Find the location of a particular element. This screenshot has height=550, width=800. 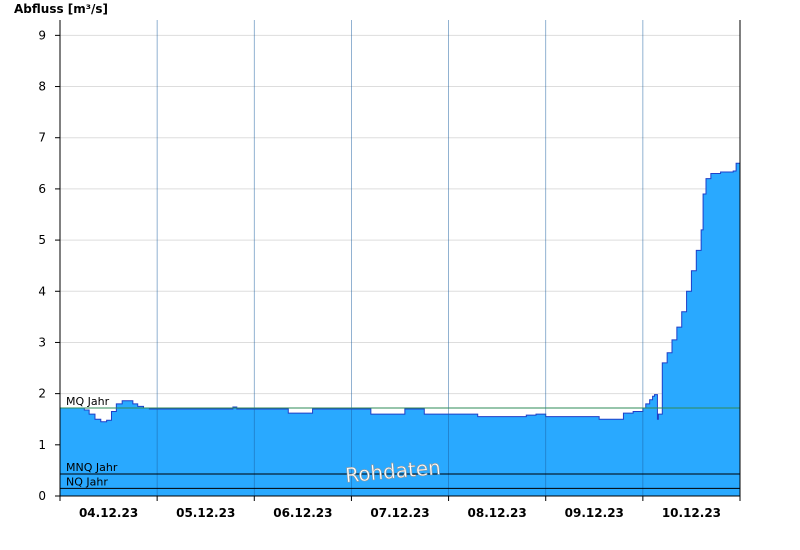

y-tick-label-3: 3 is located at coordinates (42, 342).